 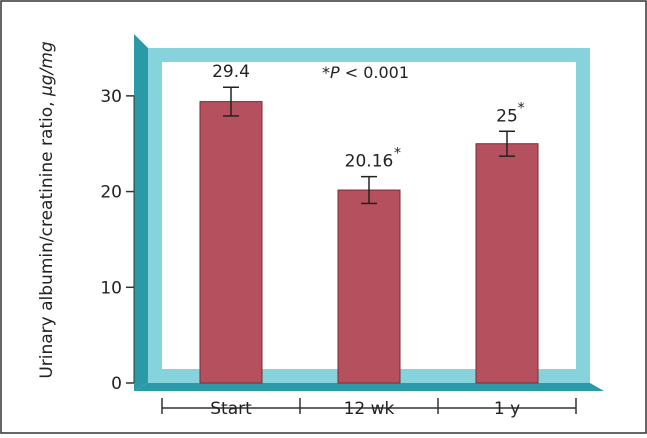 I want to click on significance-annotation: *P < 0.001, so click(x=365, y=72).